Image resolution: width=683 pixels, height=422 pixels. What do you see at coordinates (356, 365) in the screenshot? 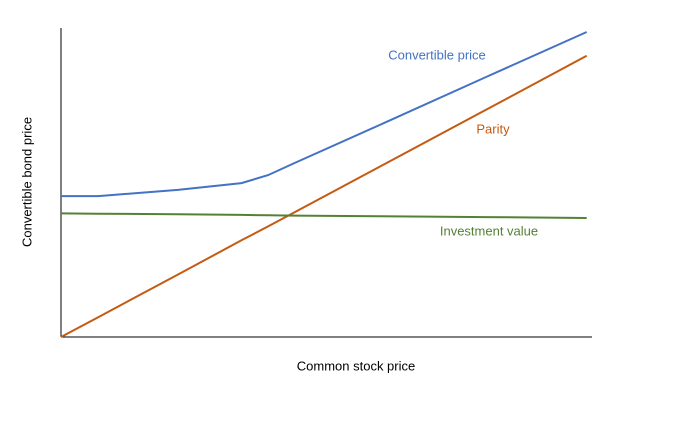
I see `x-axis-label: Common stock price` at bounding box center [356, 365].